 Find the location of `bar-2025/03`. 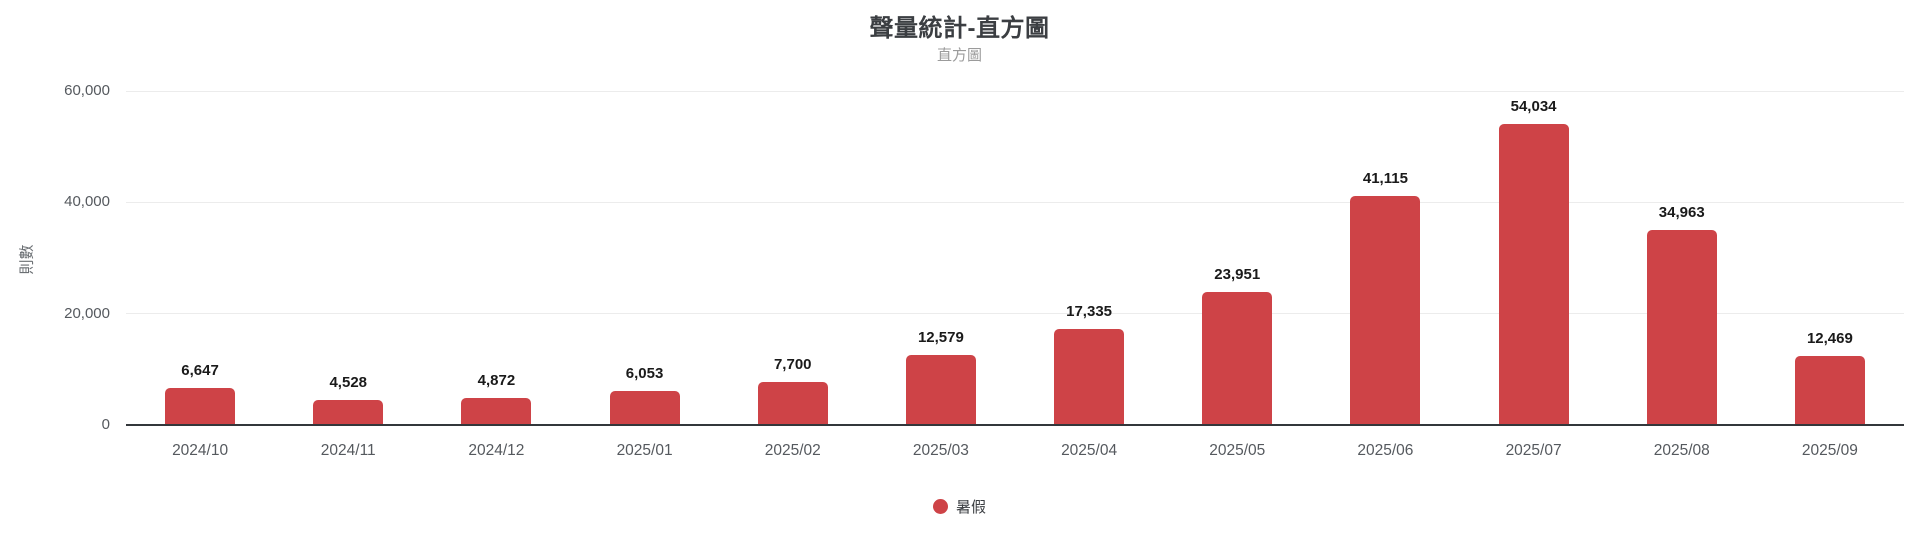

bar-2025/03 is located at coordinates (940, 389).